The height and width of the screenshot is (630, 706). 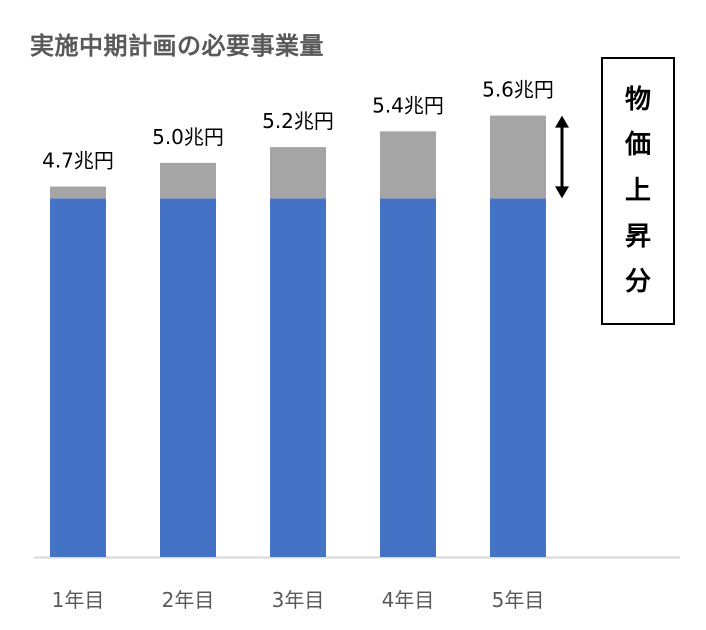 What do you see at coordinates (188, 137) in the screenshot?
I see `data-label: 5.0兆円` at bounding box center [188, 137].